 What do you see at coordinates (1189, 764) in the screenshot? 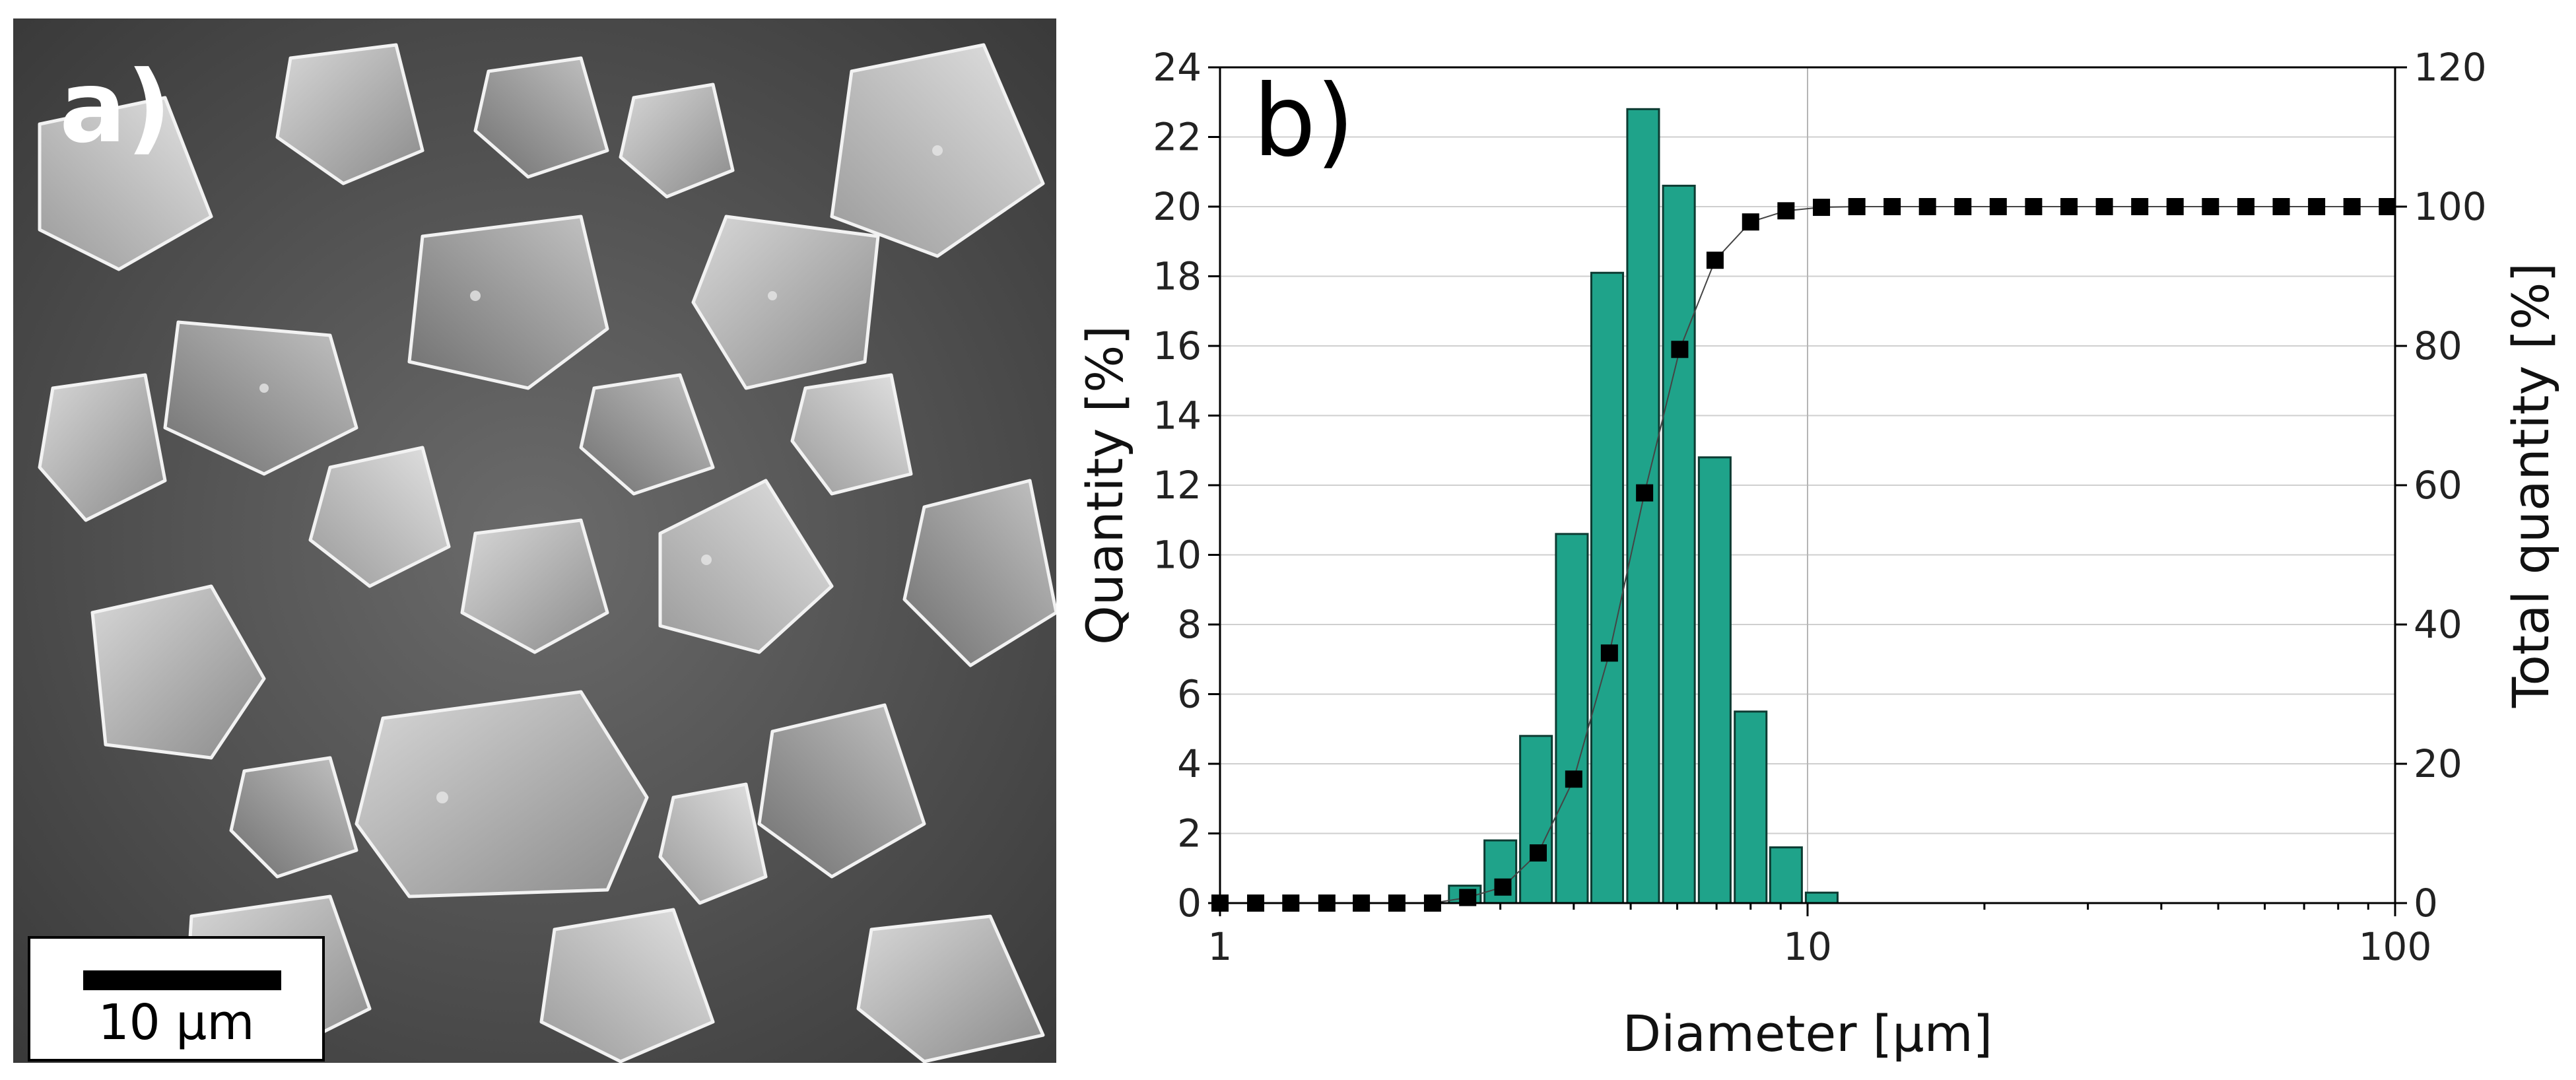
I see `y-tick-label: 4` at bounding box center [1189, 764].